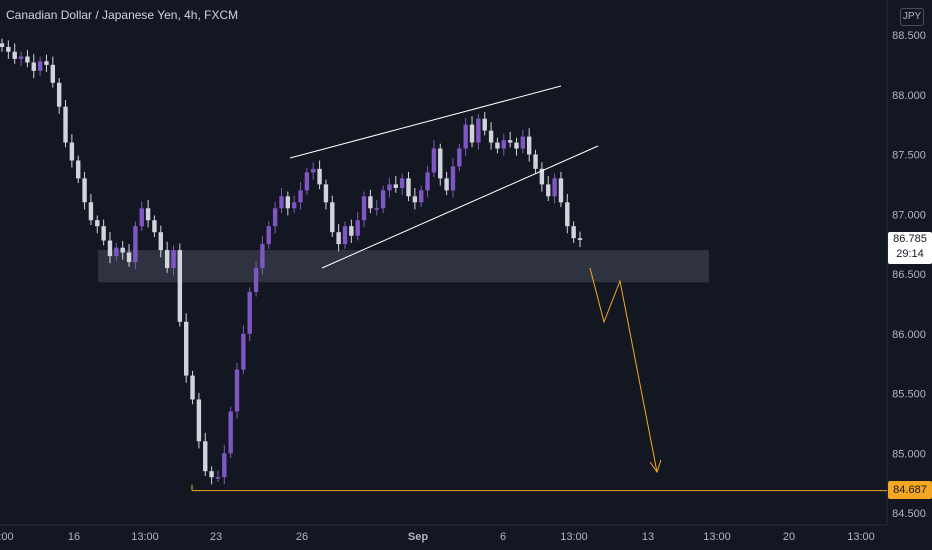 Image resolution: width=932 pixels, height=550 pixels. What do you see at coordinates (302, 537) in the screenshot?
I see `time-tick-label: 26` at bounding box center [302, 537].